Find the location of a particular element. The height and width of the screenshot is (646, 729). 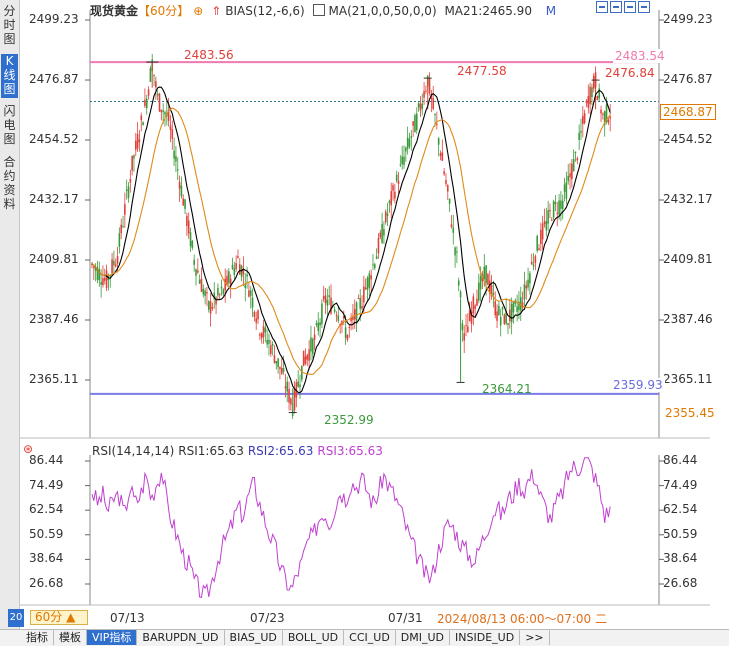

left-edge-marker: 20 is located at coordinates (16, 618).